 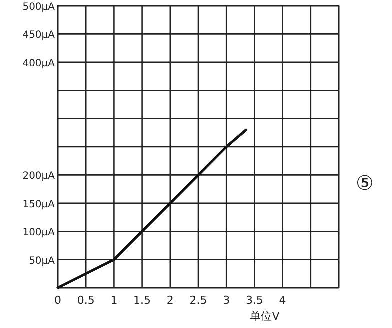 What do you see at coordinates (39, 204) in the screenshot?
I see `y-tick-label: 150μA` at bounding box center [39, 204].